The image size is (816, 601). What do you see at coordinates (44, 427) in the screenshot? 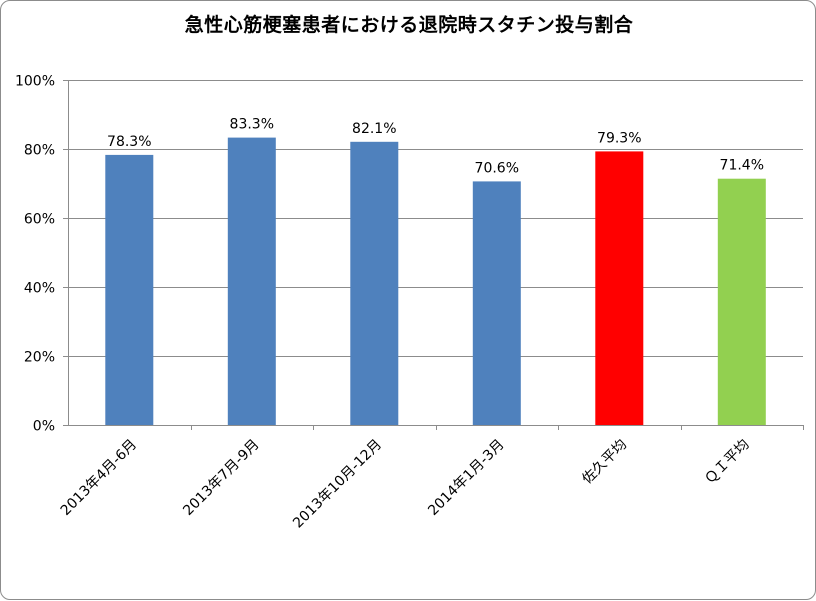
I see `y-tick-label: 0%` at bounding box center [44, 427].